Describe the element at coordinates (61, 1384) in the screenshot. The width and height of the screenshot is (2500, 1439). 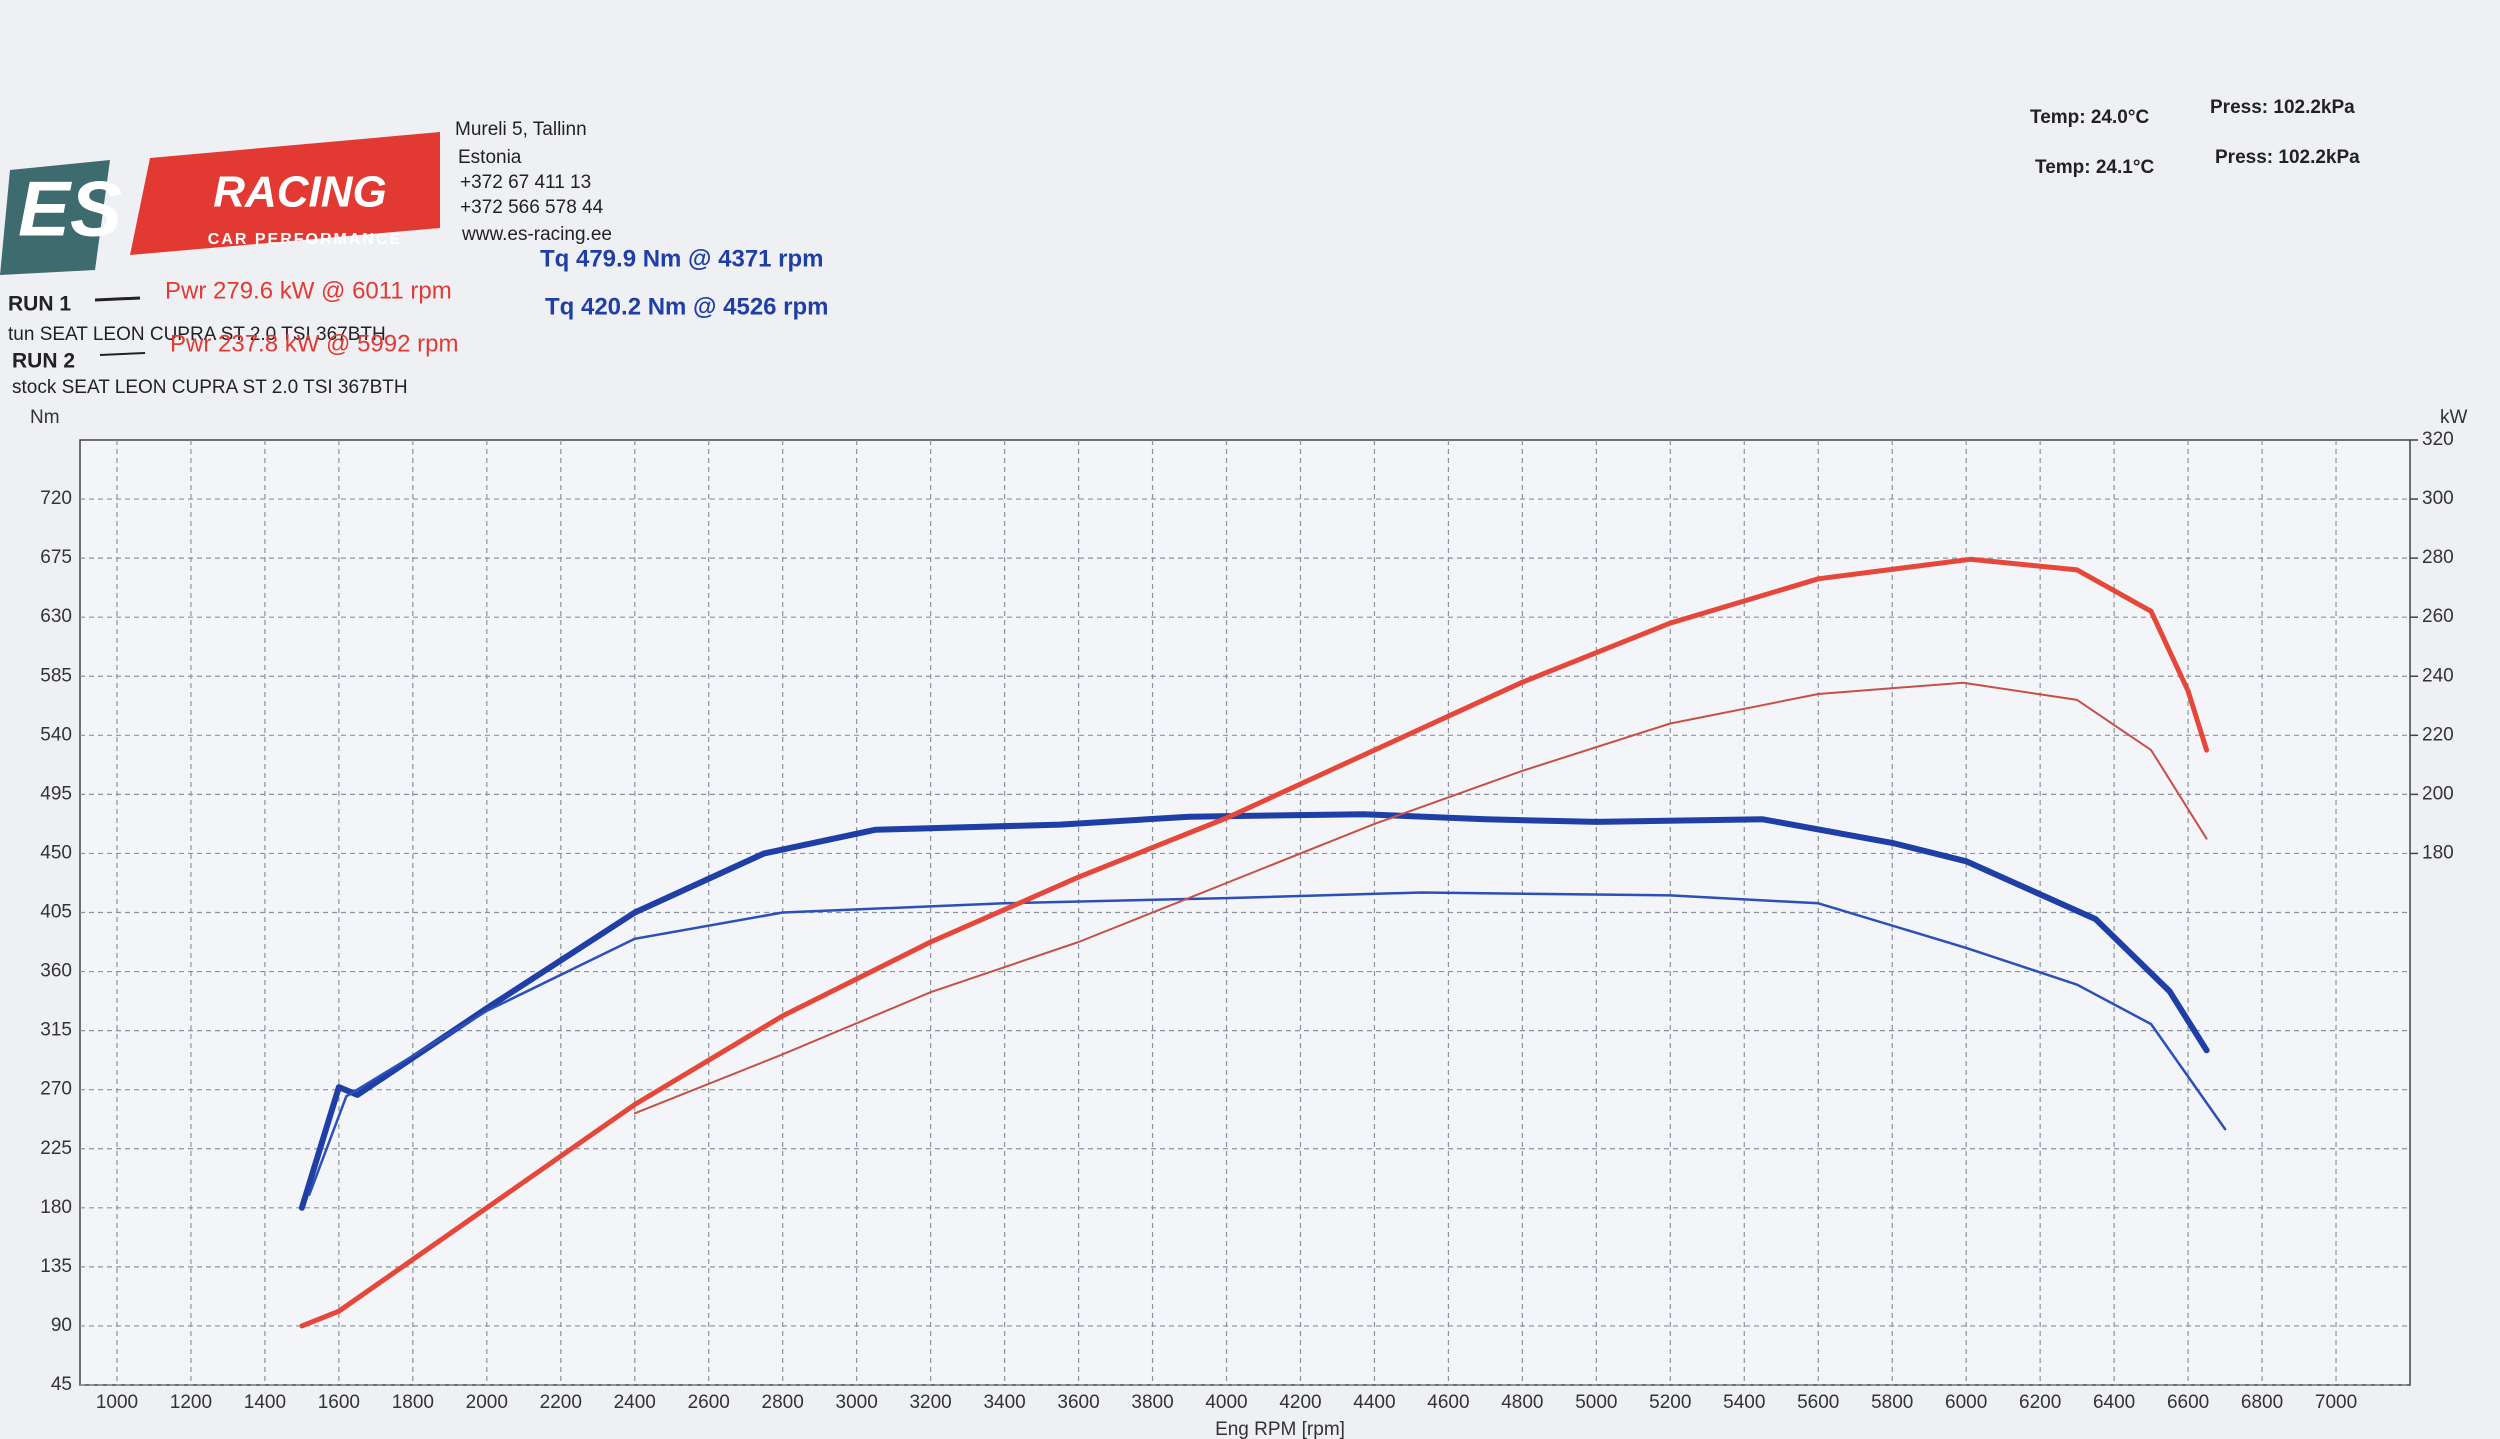
I see `y-tick-label: 45` at that location.